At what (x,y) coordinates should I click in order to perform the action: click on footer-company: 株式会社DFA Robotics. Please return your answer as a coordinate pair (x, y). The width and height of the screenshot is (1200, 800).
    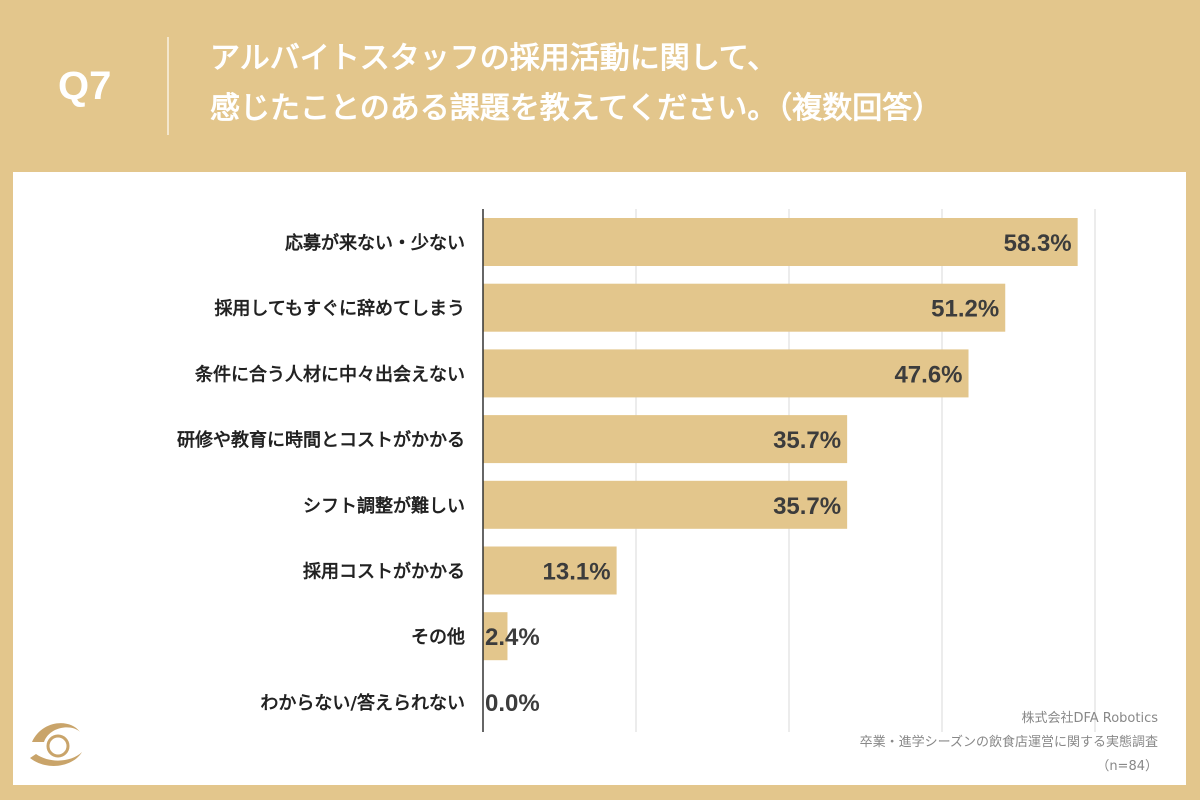
    Looking at the image, I should click on (1089, 718).